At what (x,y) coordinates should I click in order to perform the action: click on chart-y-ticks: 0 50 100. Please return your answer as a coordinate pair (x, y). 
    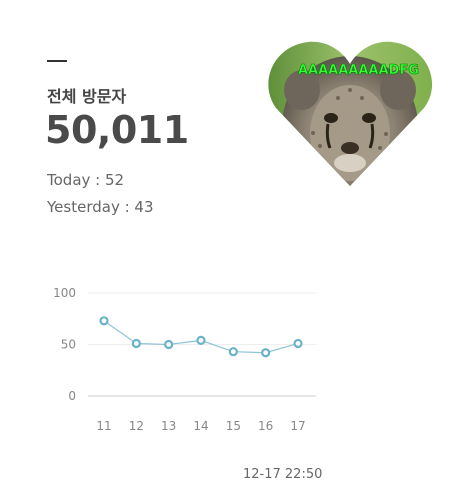
    Looking at the image, I should click on (64, 344).